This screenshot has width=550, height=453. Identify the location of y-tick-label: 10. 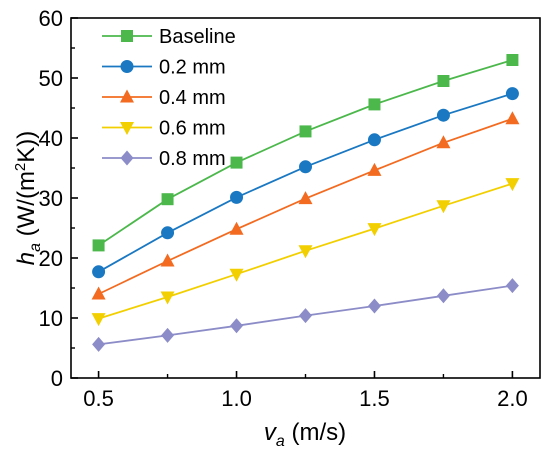
(51, 318).